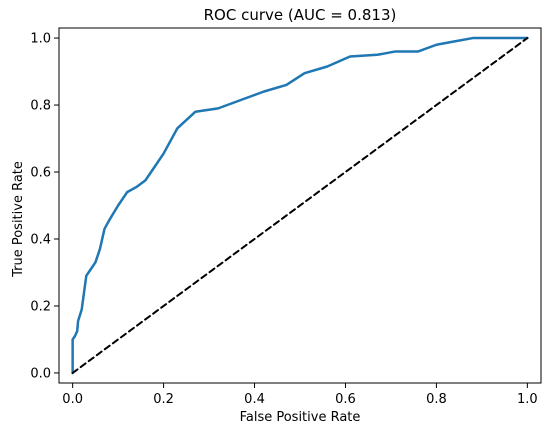  I want to click on x-tick-label: 1.0, so click(527, 399).